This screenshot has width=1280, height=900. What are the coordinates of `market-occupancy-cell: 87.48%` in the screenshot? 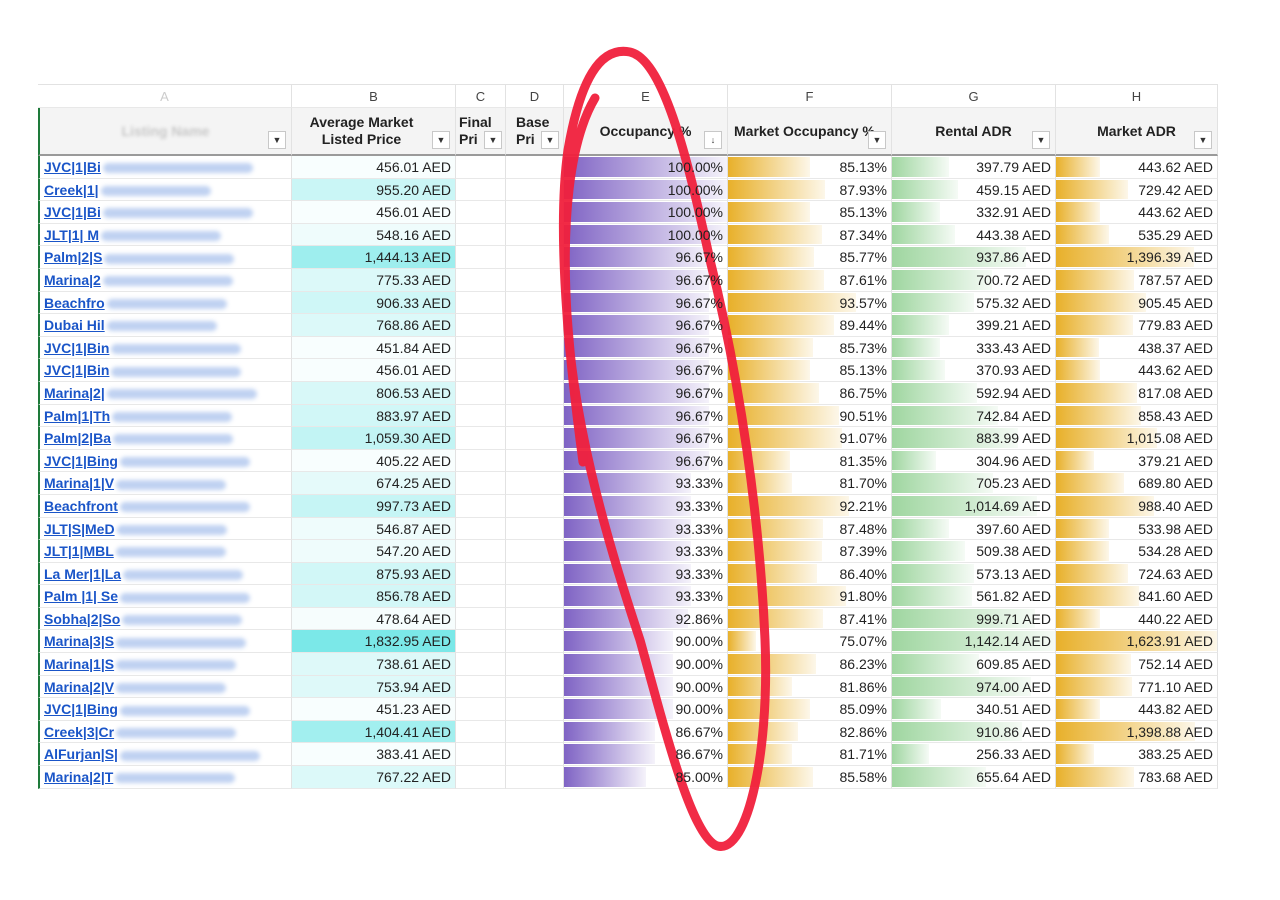 It's located at (810, 529).